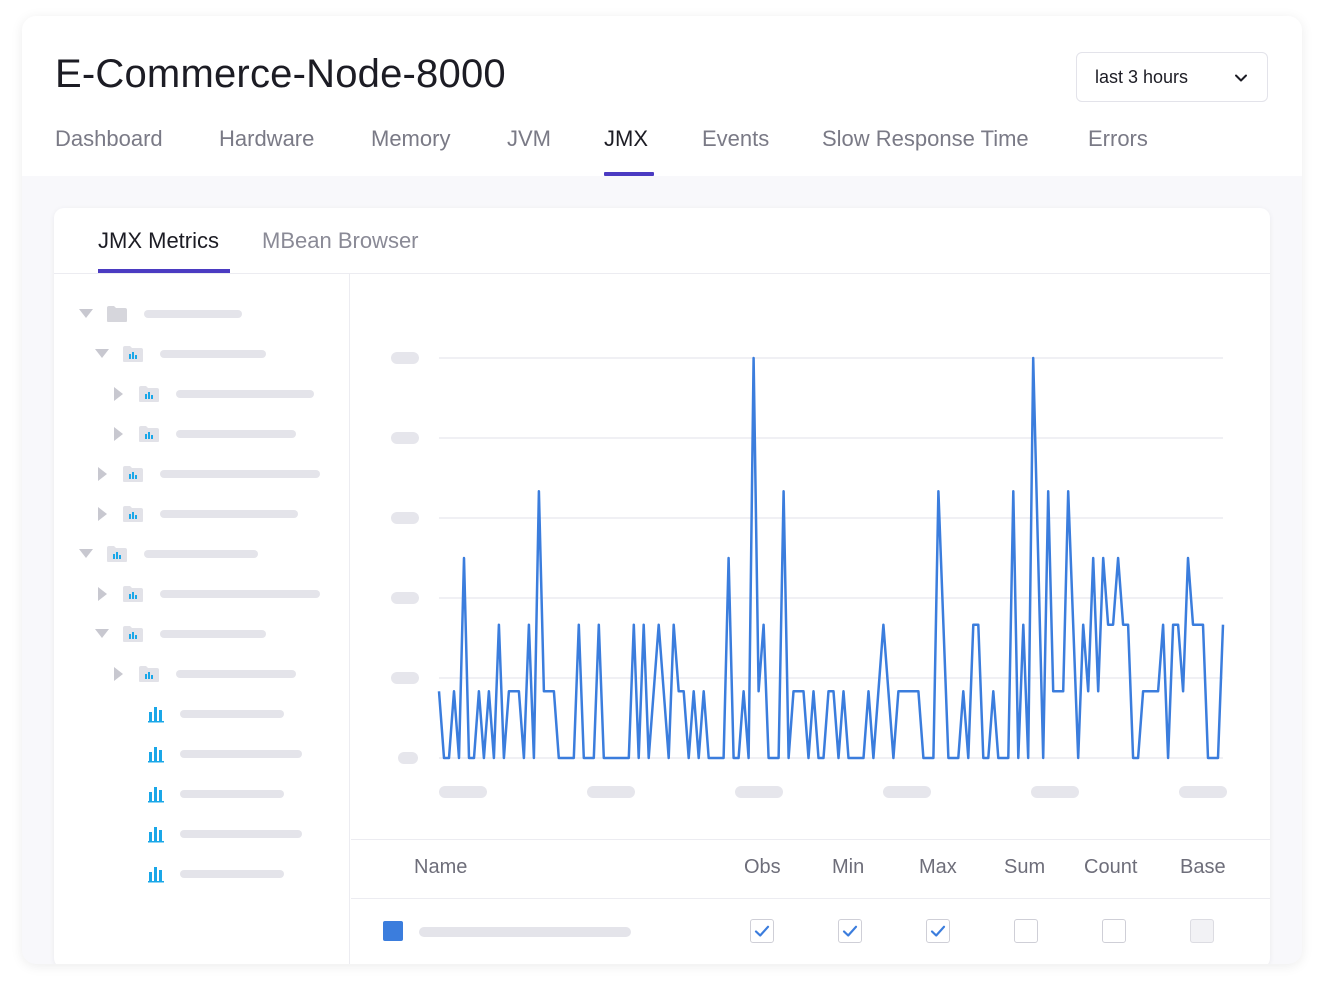  I want to click on page-title: E-Commerce-Node-8000, so click(280, 74).